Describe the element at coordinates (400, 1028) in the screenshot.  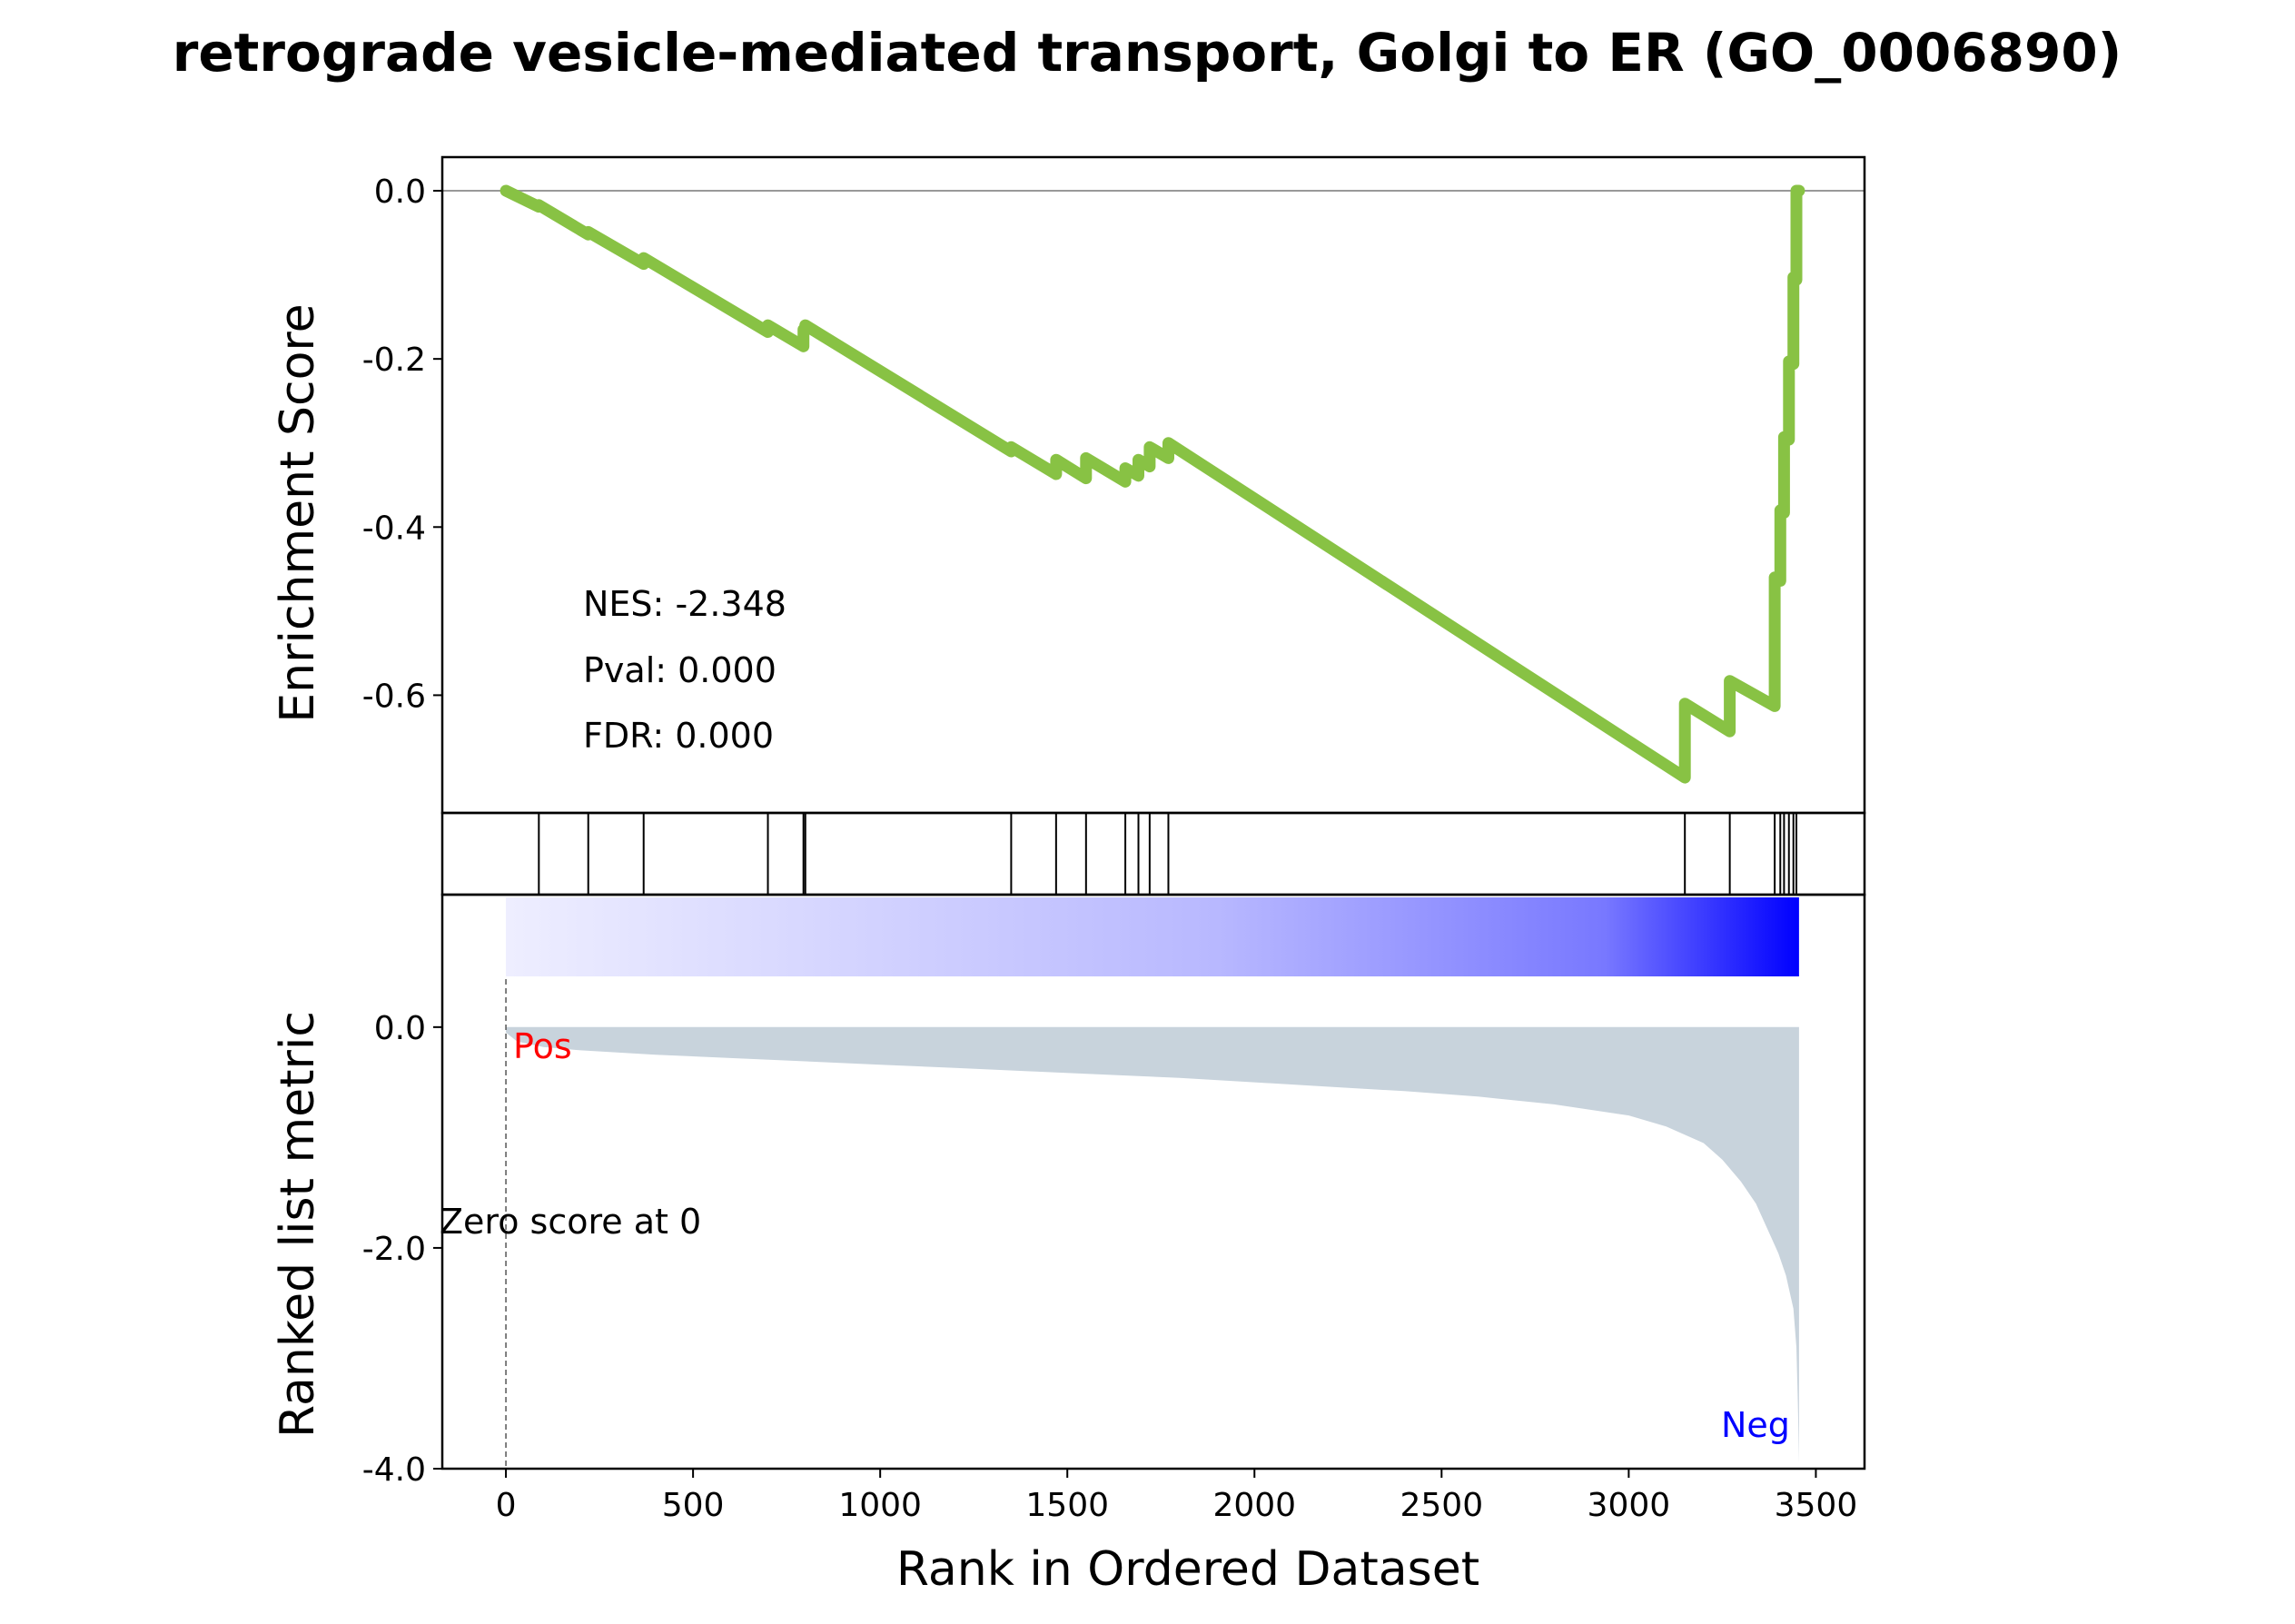
I see `metric-y-tick-label: 0.0` at that location.